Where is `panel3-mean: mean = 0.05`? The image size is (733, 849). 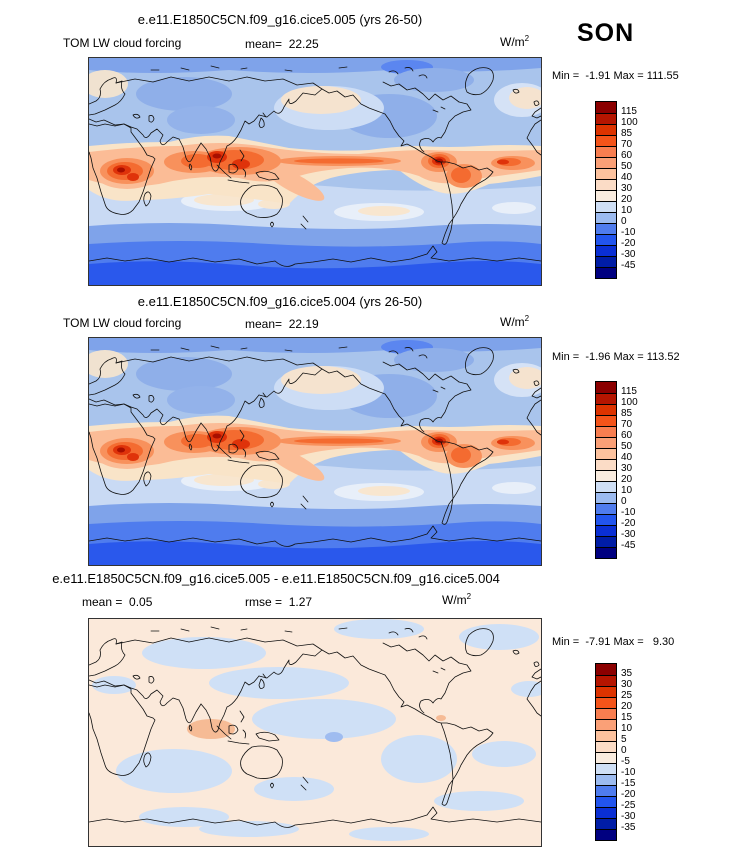 panel3-mean: mean = 0.05 is located at coordinates (117, 602).